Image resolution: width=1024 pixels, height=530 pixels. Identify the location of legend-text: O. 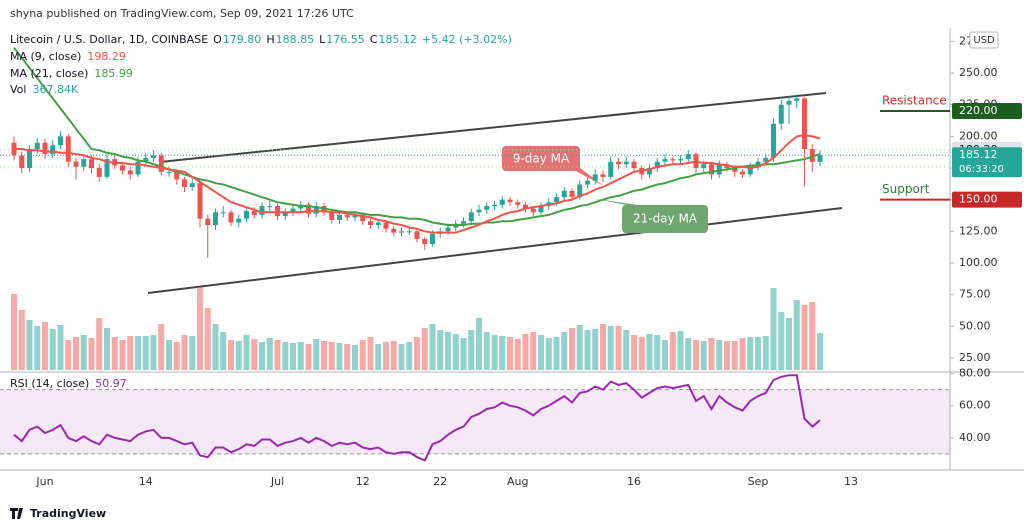
(217, 39).